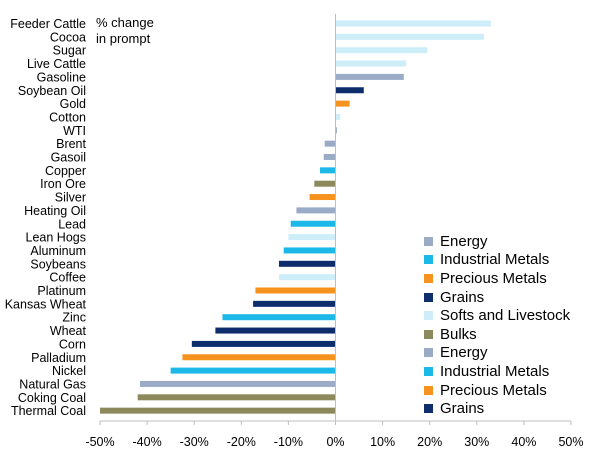 This screenshot has height=460, width=594. Describe the element at coordinates (58, 251) in the screenshot. I see `category-label: Aluminum` at that location.